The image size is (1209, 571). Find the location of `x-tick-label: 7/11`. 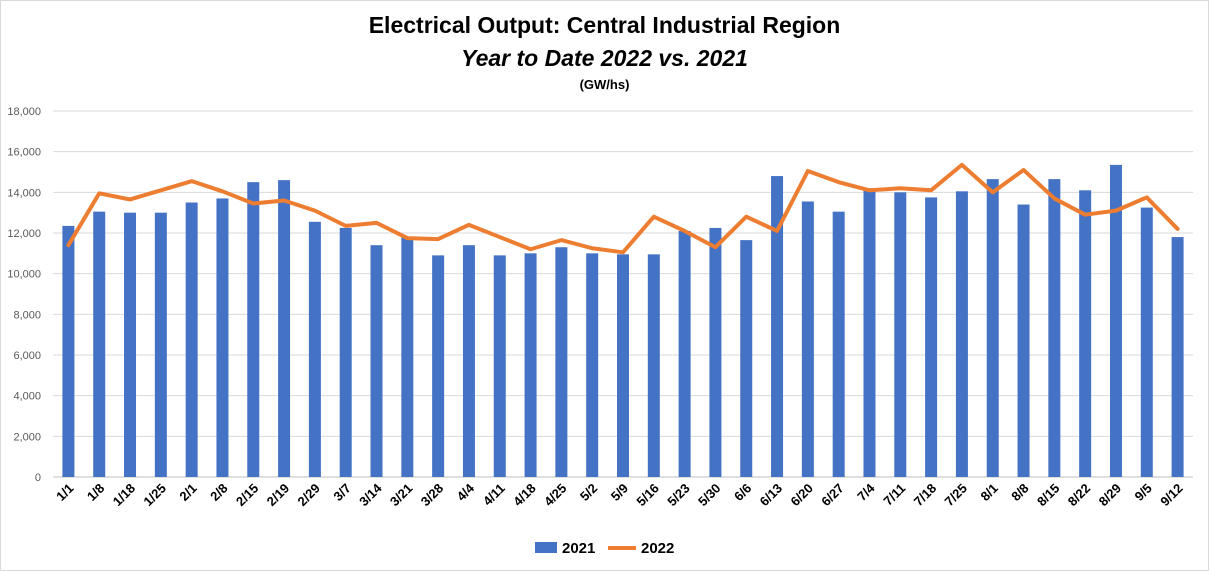

x-tick-label: 7/11 is located at coordinates (894, 495).